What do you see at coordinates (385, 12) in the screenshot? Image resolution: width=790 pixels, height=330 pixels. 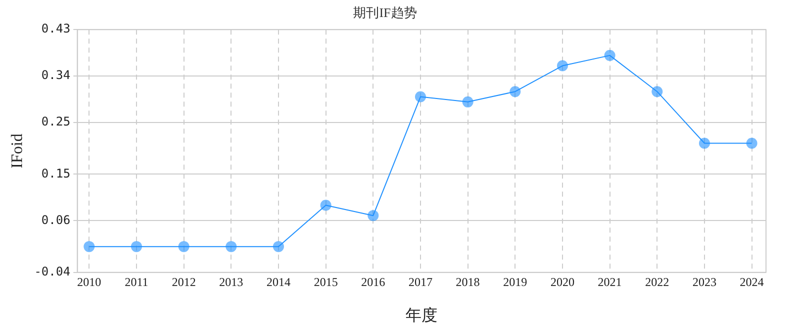 I see `chart-title: 期刊IF趋势` at bounding box center [385, 12].